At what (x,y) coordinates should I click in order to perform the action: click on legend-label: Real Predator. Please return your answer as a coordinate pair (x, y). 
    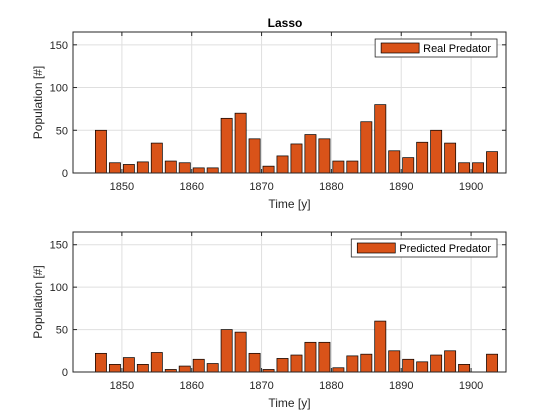
    Looking at the image, I should click on (457, 49).